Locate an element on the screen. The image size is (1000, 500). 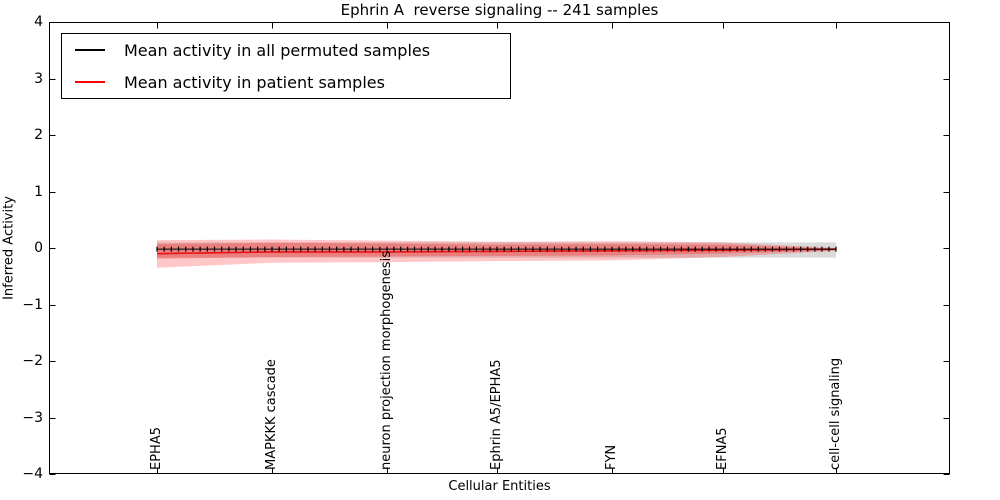
x-tick-label: FYN is located at coordinates (611, 457).